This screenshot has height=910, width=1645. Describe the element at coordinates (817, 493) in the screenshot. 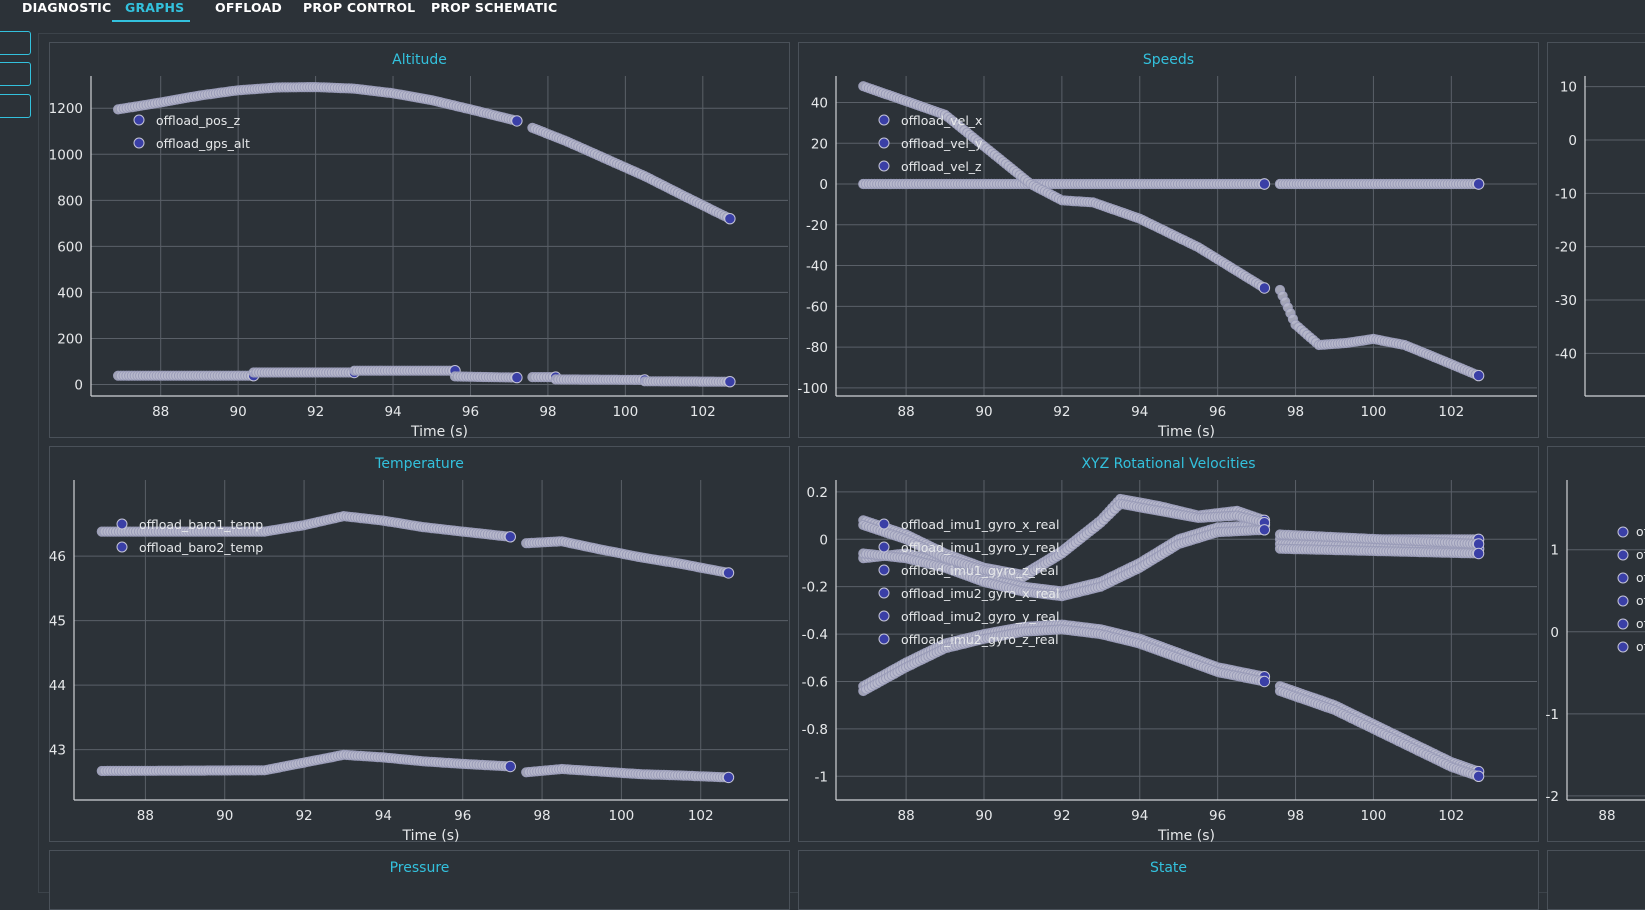

I see `y-tick-label: 0.2` at that location.